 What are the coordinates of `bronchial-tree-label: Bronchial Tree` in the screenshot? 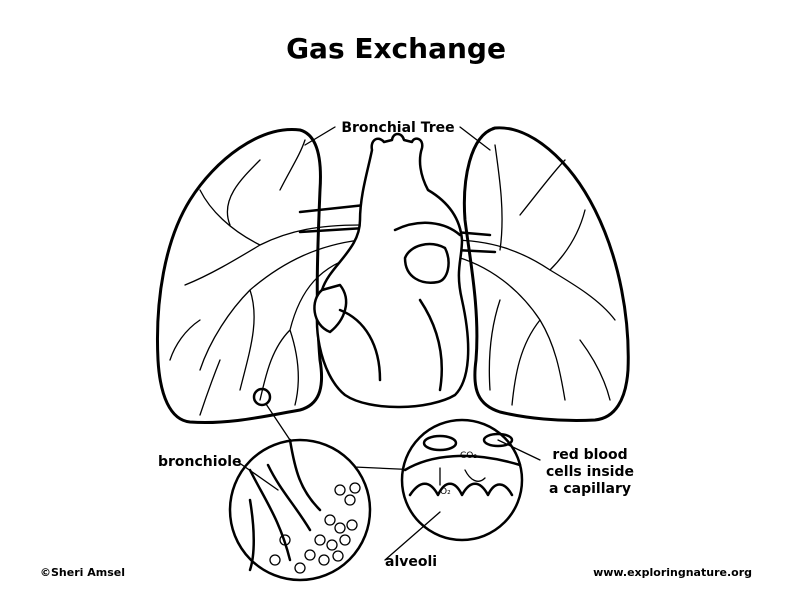 It's located at (397, 128).